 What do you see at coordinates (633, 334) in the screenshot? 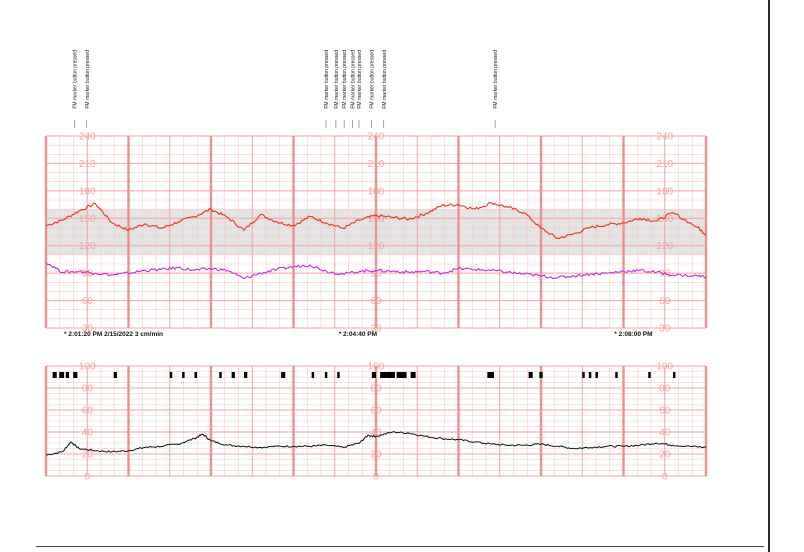
I see `time-label: * 2:08:00 PM` at bounding box center [633, 334].